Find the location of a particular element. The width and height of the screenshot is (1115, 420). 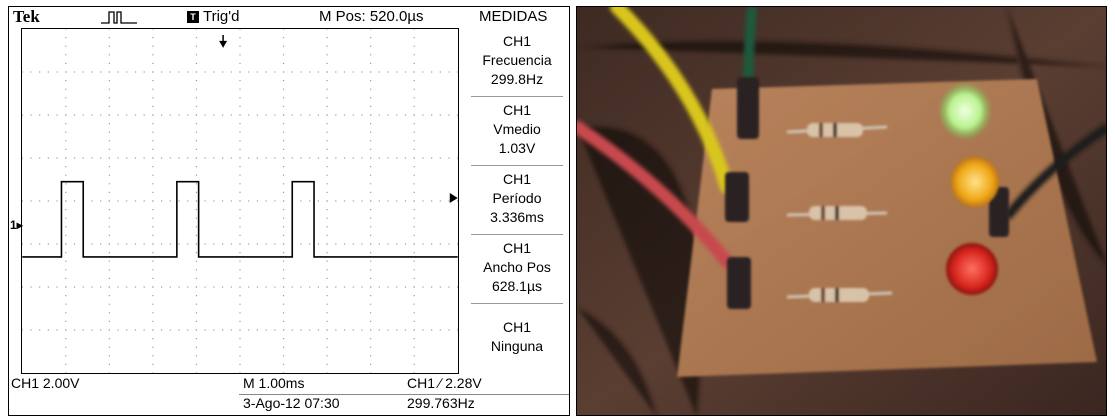

scope-top-bar: Tek T Trig'd M Pos: 520.0µs MEDIDAS is located at coordinates (289, 17).